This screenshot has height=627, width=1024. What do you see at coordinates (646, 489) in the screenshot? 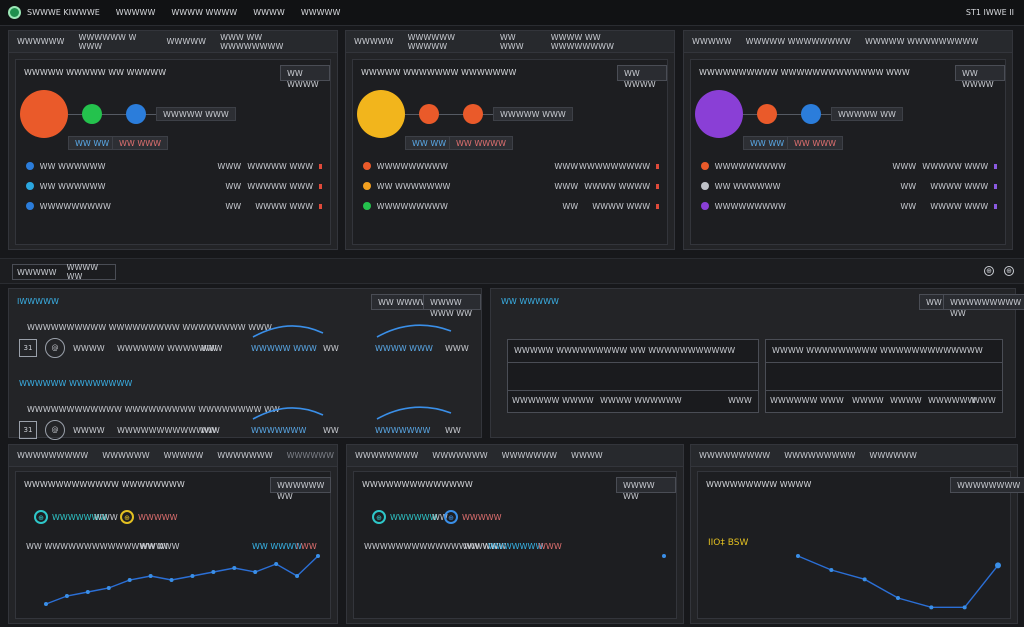
I see `chart-button: WWWW WW` at bounding box center [646, 489].